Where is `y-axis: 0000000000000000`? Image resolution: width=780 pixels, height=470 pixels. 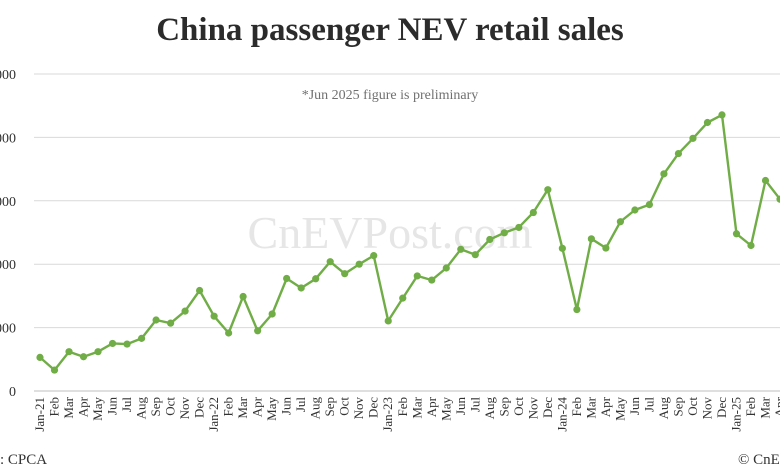 y-axis: 0000000000000000 is located at coordinates (8, 234).